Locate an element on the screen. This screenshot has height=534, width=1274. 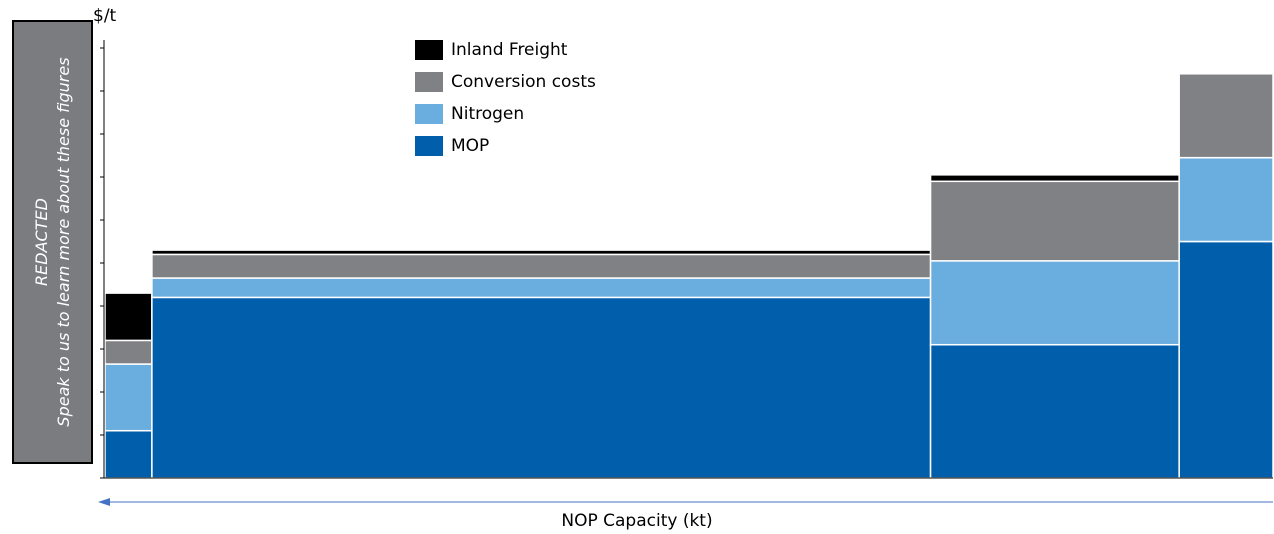
bar-2-nitrogen is located at coordinates (541, 288).